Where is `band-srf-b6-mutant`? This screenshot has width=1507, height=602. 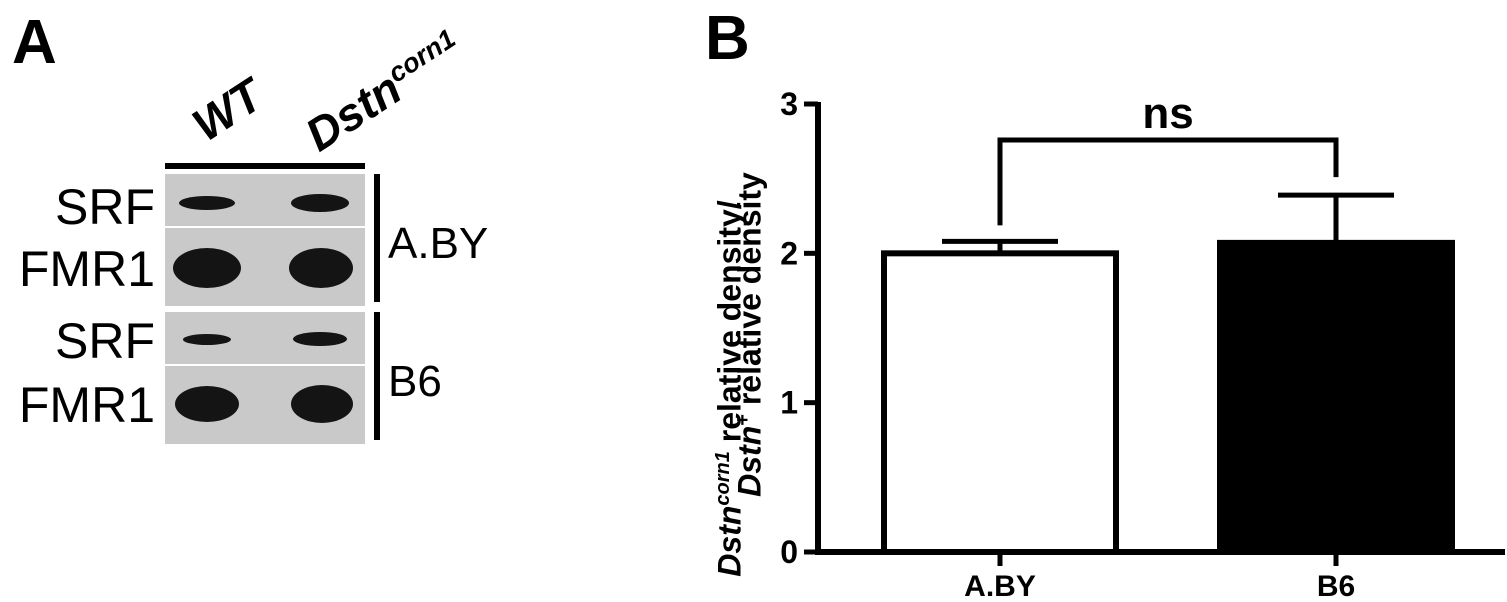 band-srf-b6-mutant is located at coordinates (320, 339).